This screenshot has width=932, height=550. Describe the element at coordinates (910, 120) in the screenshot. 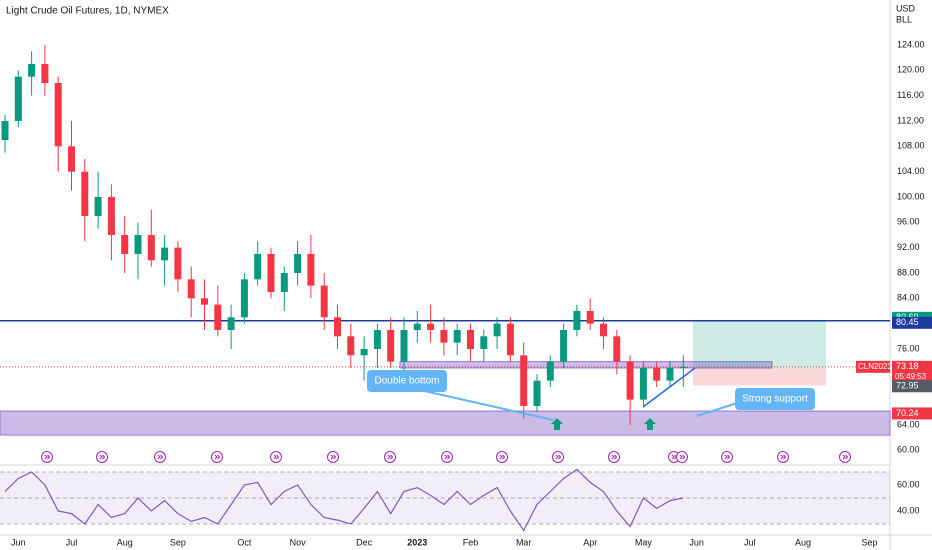

I see `y-tick-label: 112.00` at that location.